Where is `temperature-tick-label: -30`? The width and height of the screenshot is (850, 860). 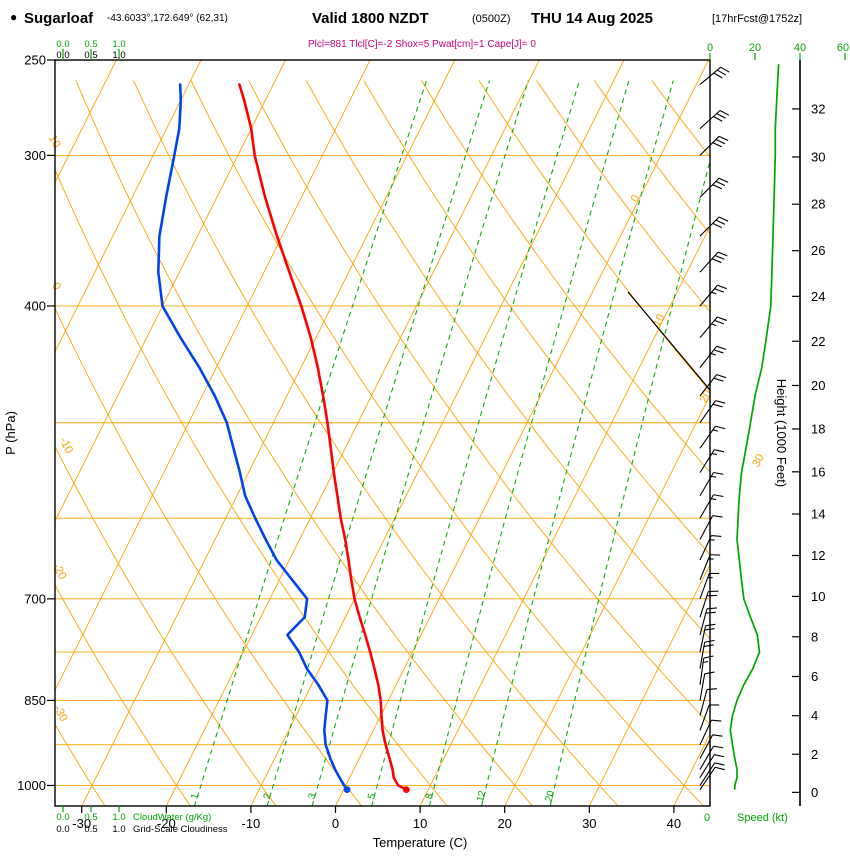
temperature-tick-label: -30 is located at coordinates (81, 823).